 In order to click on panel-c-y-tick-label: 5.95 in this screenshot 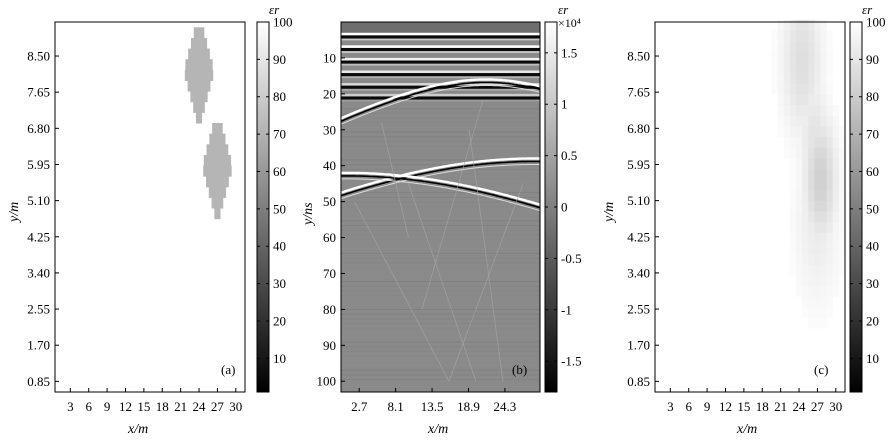, I will do `click(638, 164)`.